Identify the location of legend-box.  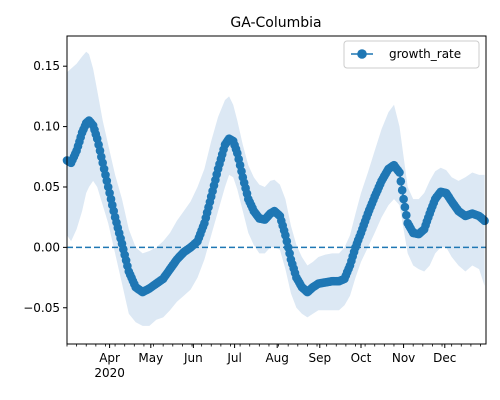
(411, 54).